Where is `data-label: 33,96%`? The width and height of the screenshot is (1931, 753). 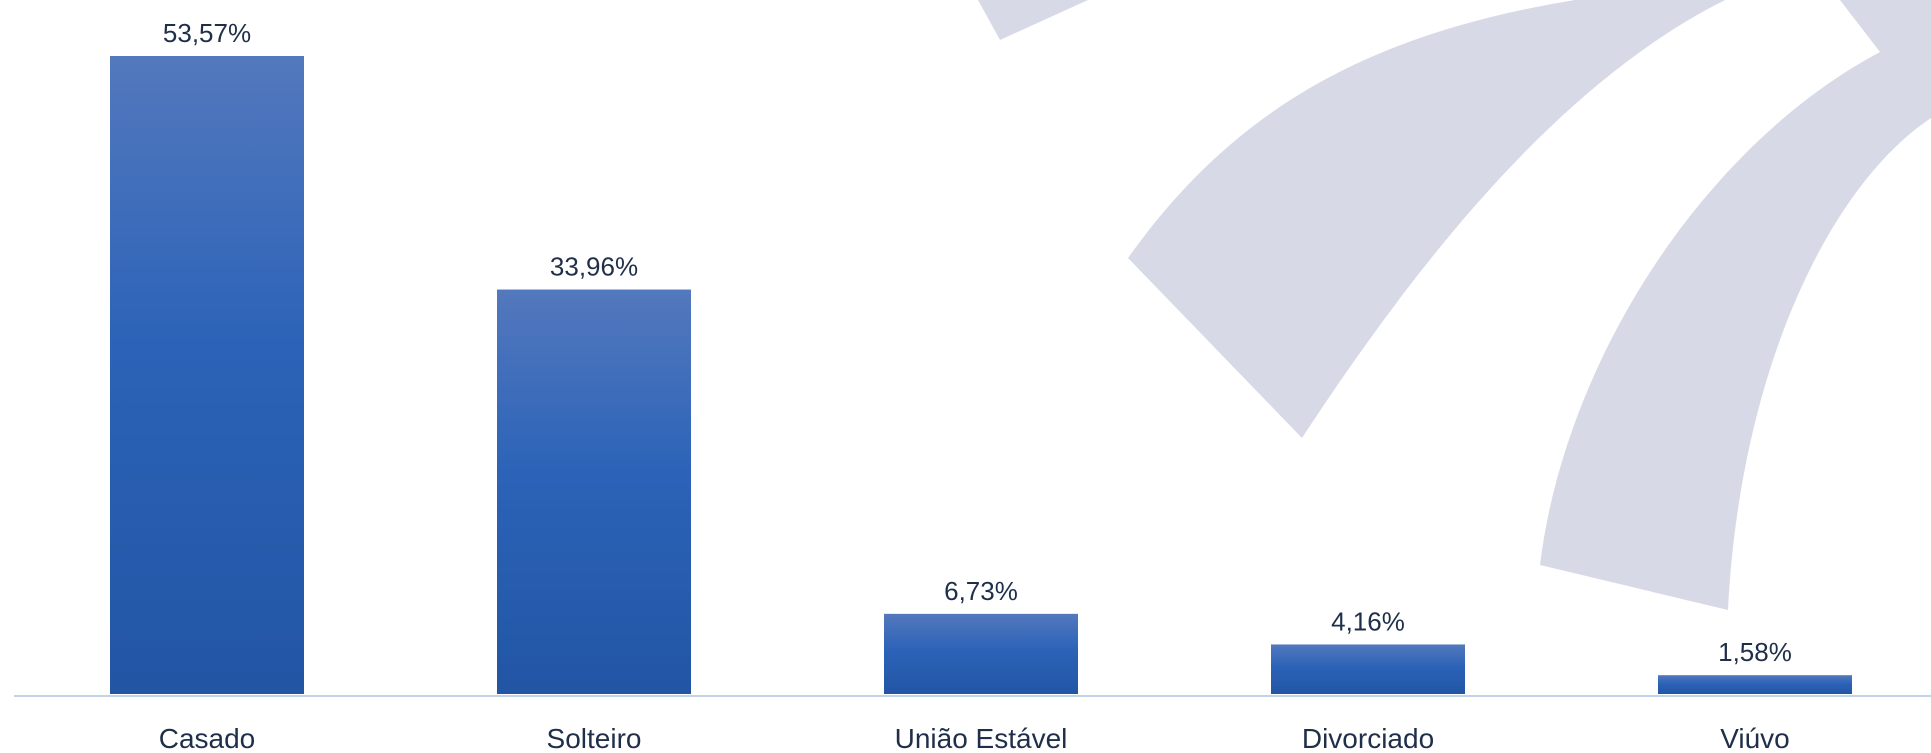 data-label: 33,96% is located at coordinates (594, 267).